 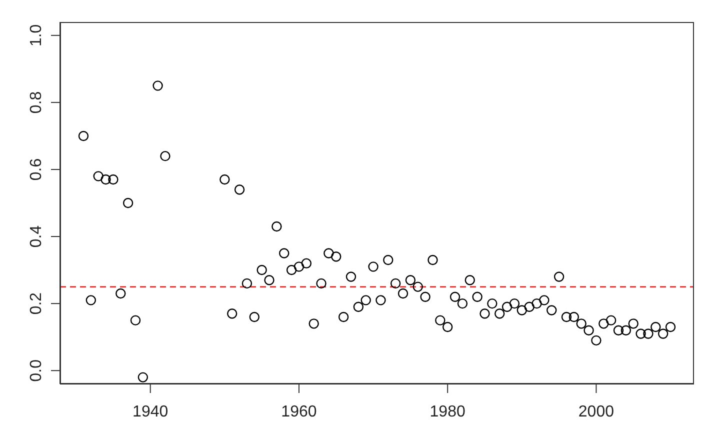 What do you see at coordinates (448, 411) in the screenshot?
I see `x-tick-label: 1980` at bounding box center [448, 411].